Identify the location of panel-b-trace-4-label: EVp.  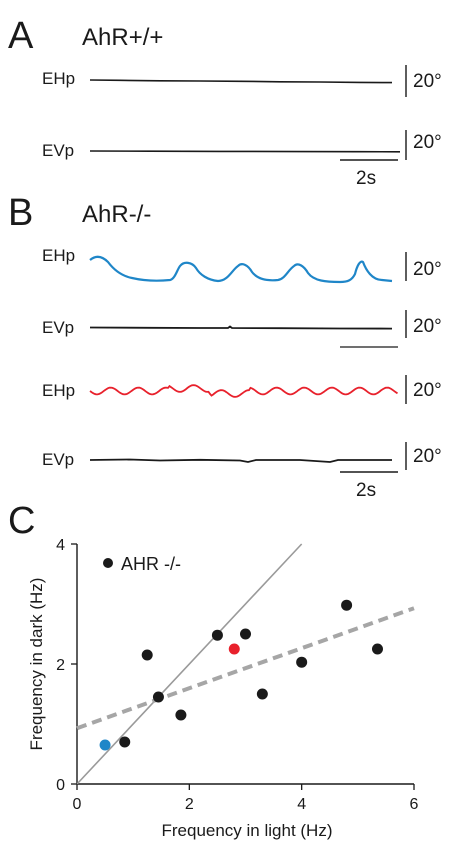
(58, 459).